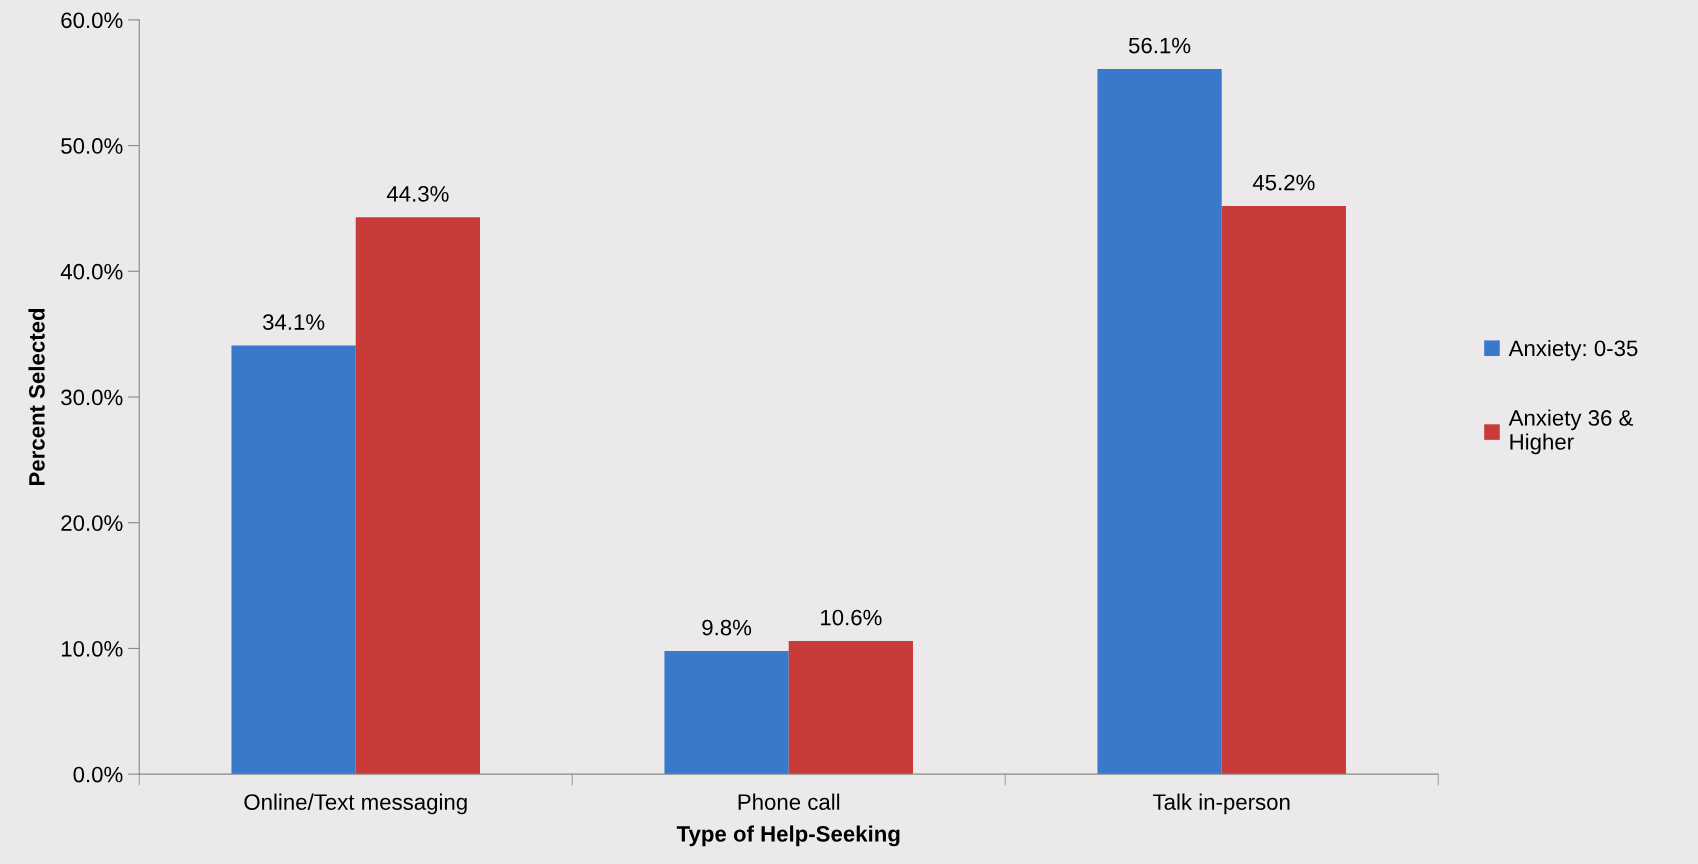  What do you see at coordinates (92, 146) in the screenshot?
I see `y-tick-label: 50.0%` at bounding box center [92, 146].